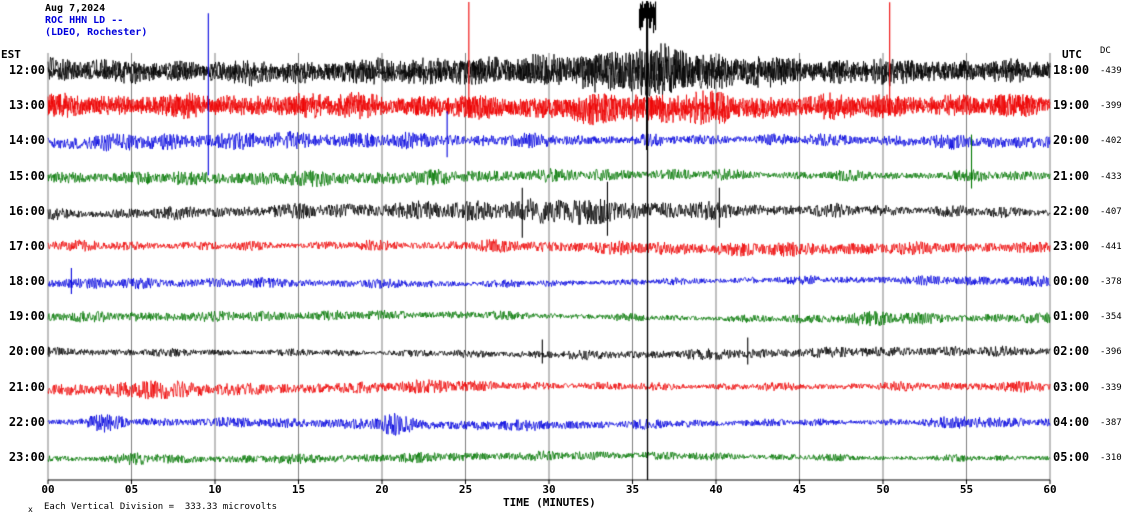 This screenshot has height=519, width=1130. I want to click on utc-time-label: 19:00, so click(1071, 105).